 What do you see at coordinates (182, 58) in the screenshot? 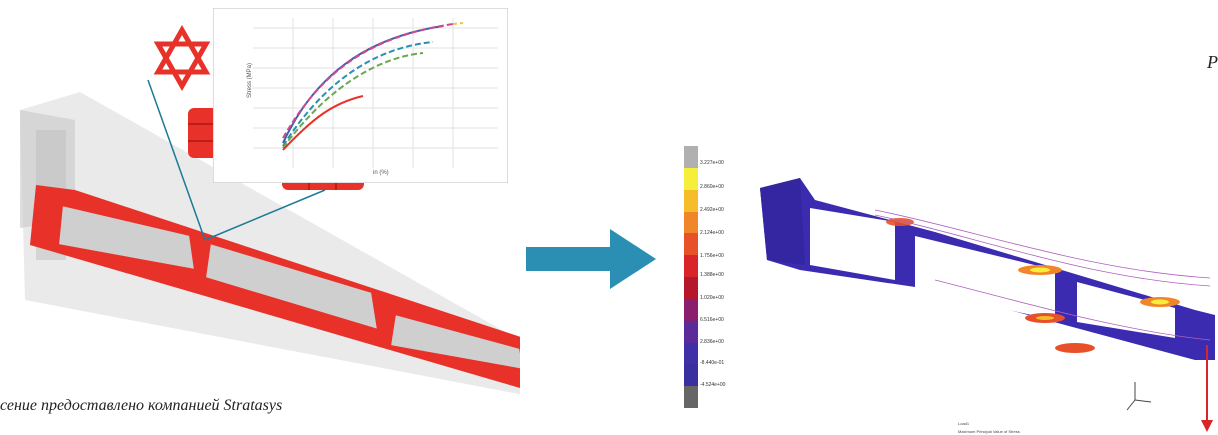
I see `star-lattice-cell-icon` at bounding box center [182, 58].